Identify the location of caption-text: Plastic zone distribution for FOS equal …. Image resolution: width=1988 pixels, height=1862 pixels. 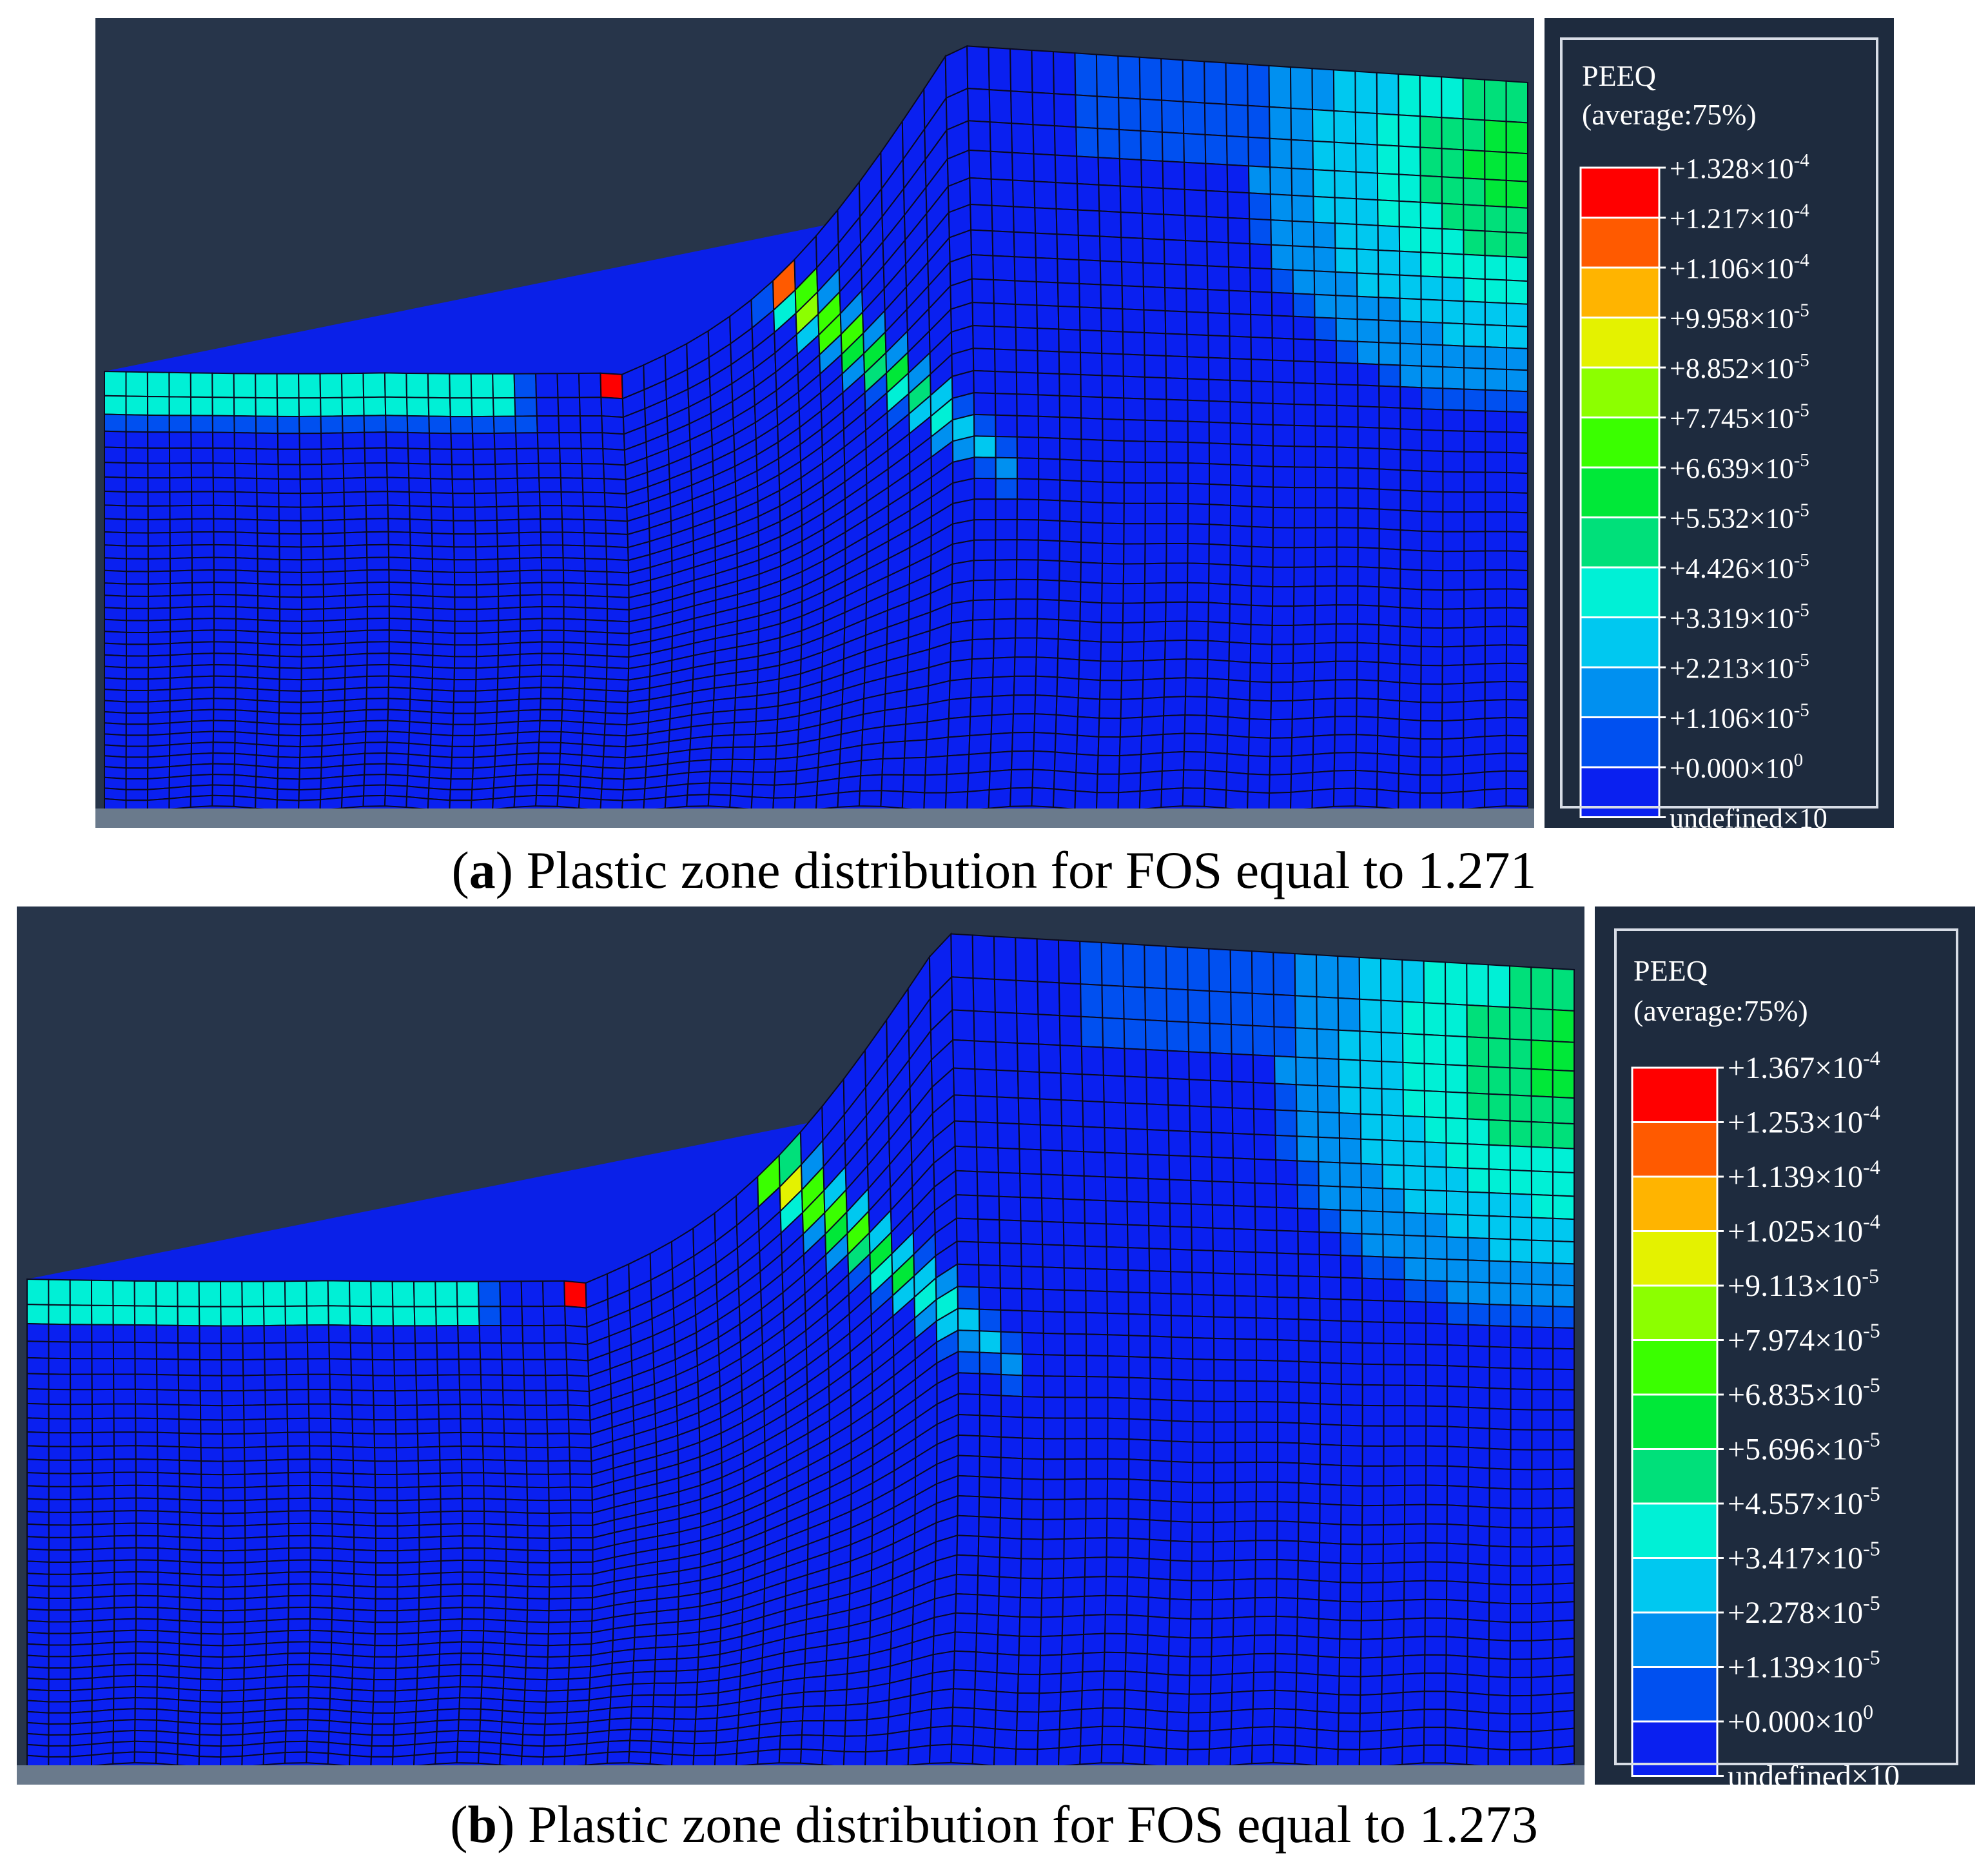
(1032, 870).